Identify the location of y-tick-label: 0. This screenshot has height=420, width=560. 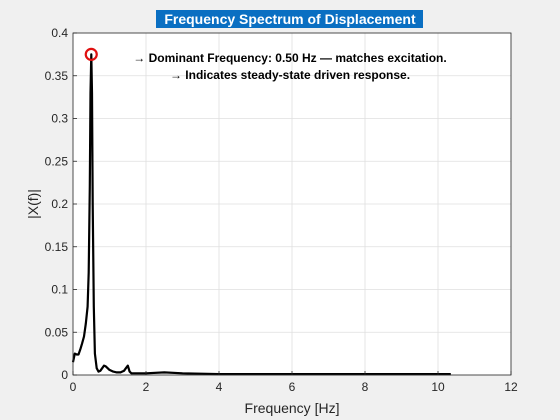
(64, 375).